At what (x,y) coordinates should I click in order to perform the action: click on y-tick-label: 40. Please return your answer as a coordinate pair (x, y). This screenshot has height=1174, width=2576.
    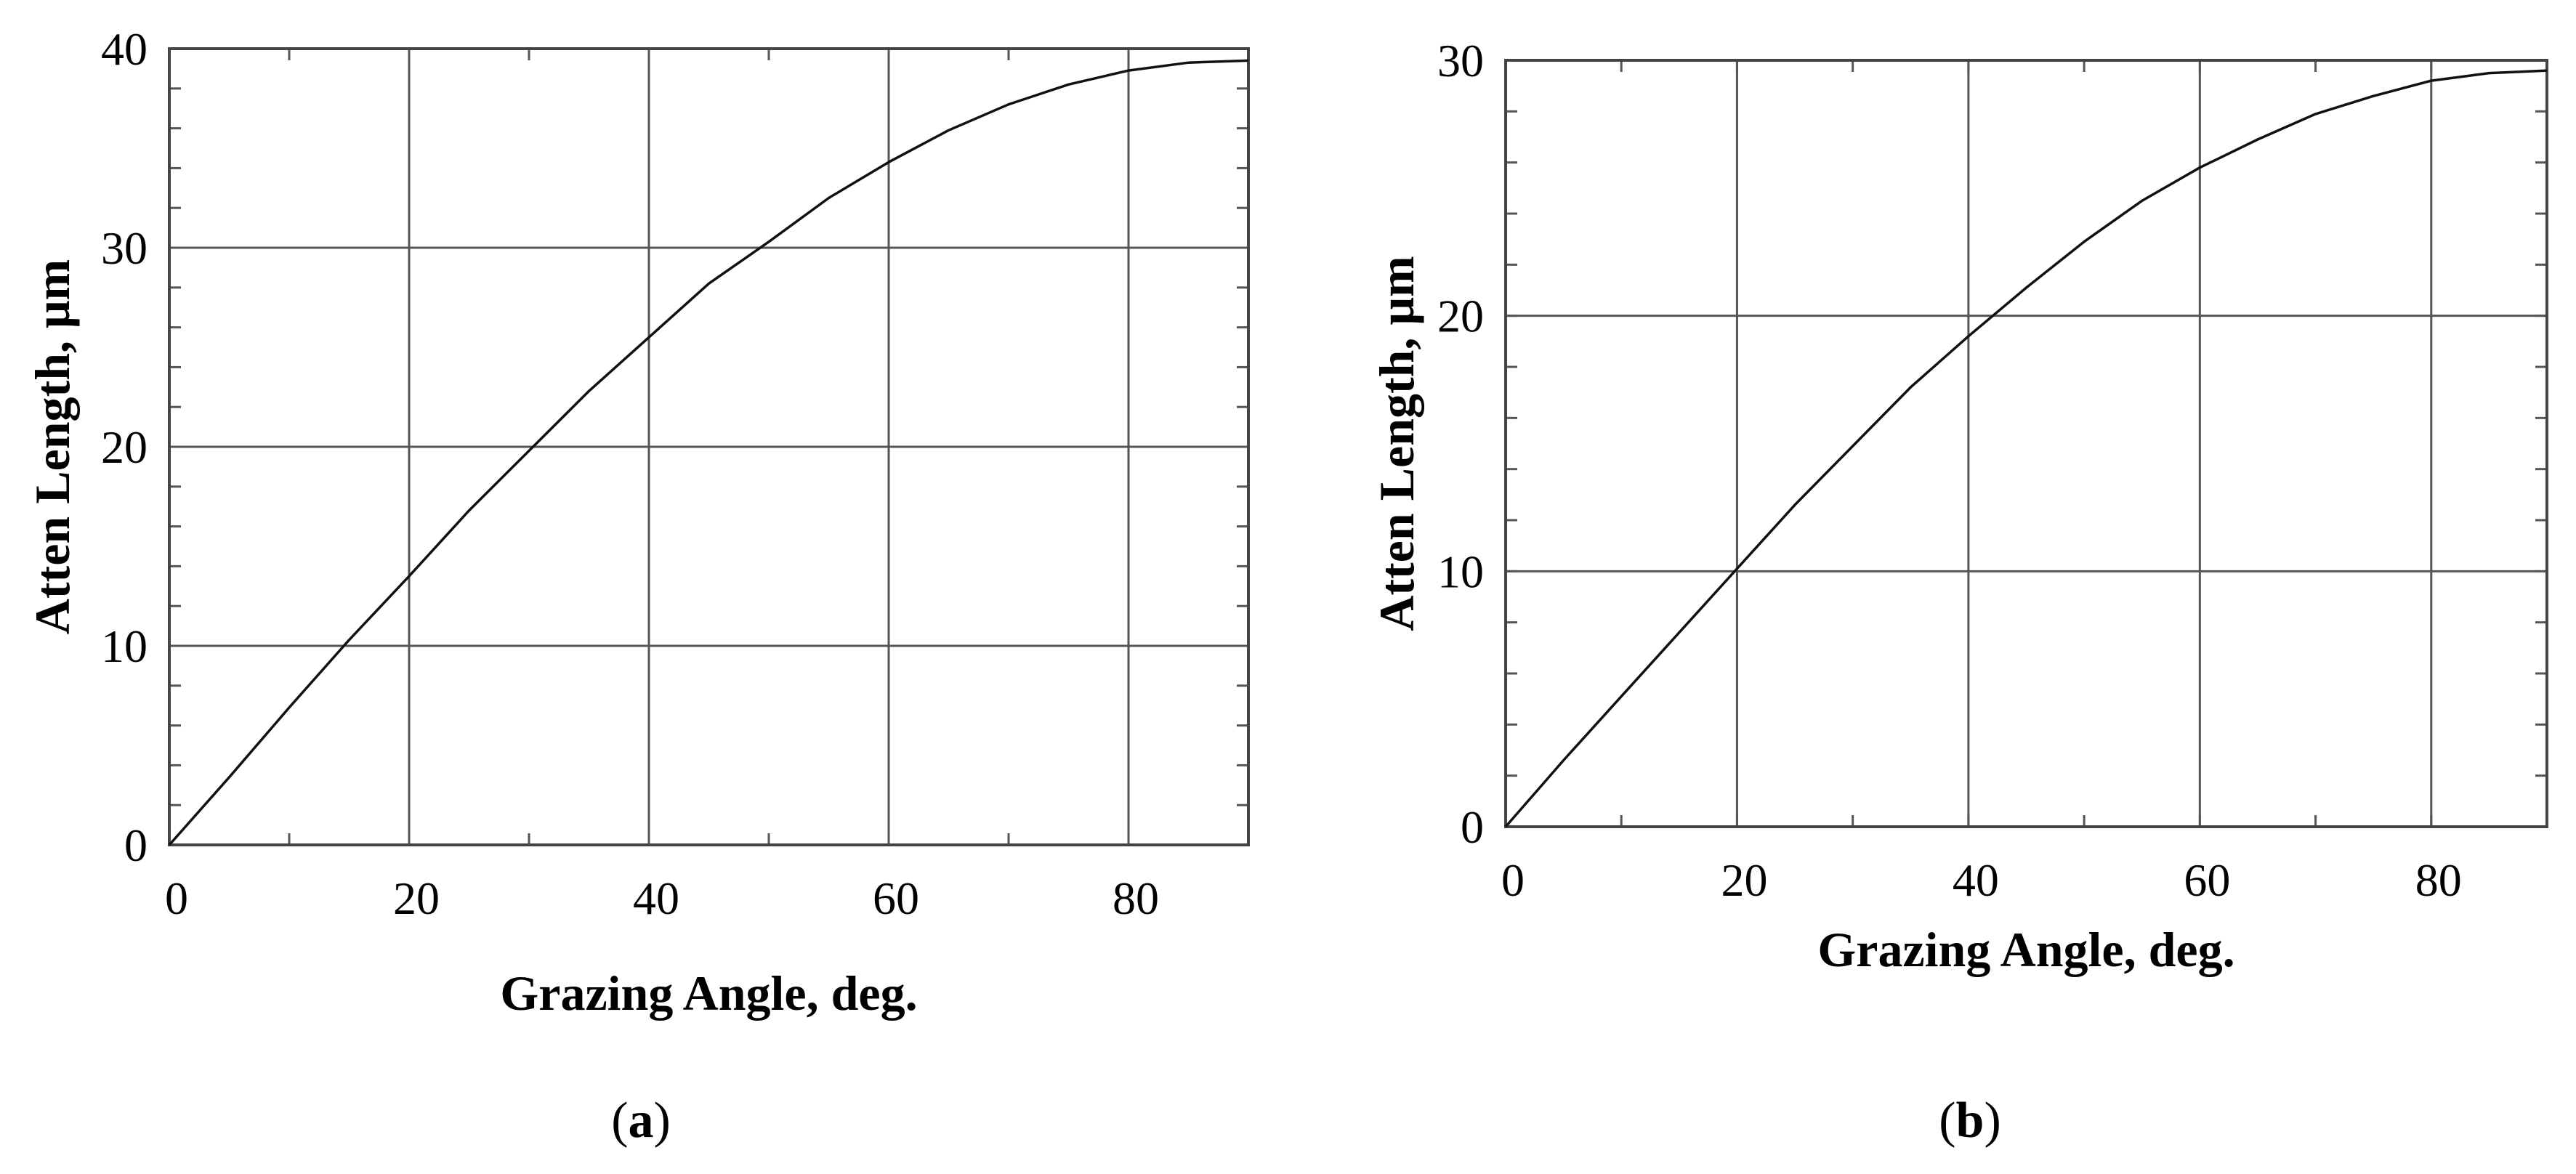
    Looking at the image, I should click on (125, 49).